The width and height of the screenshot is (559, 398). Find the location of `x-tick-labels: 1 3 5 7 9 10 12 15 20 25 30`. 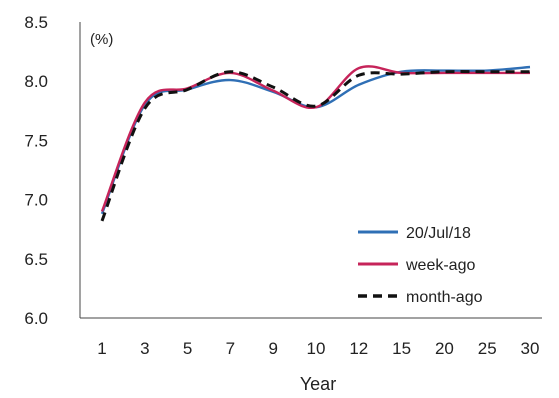

x-tick-labels: 1 3 5 7 9 10 12 15 20 25 30 is located at coordinates (318, 348).